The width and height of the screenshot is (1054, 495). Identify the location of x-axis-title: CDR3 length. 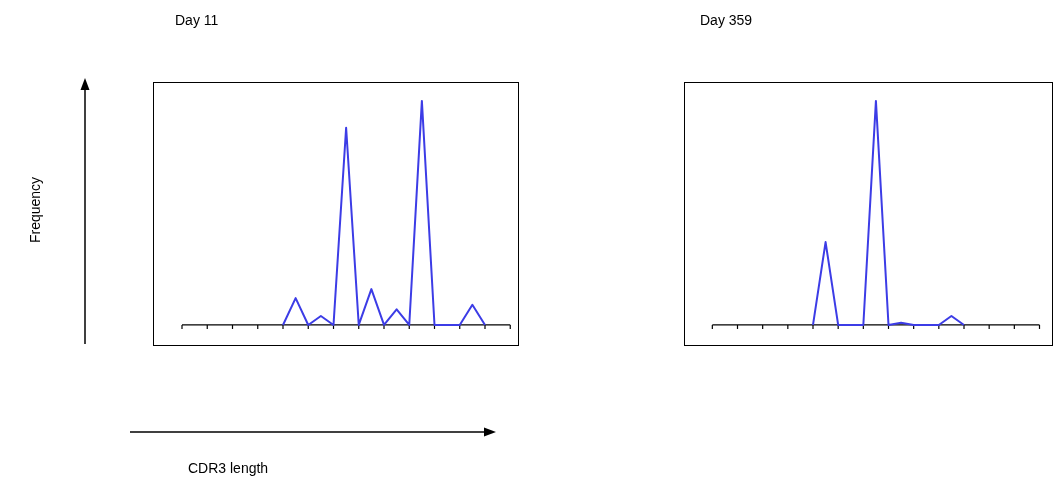
(228, 468).